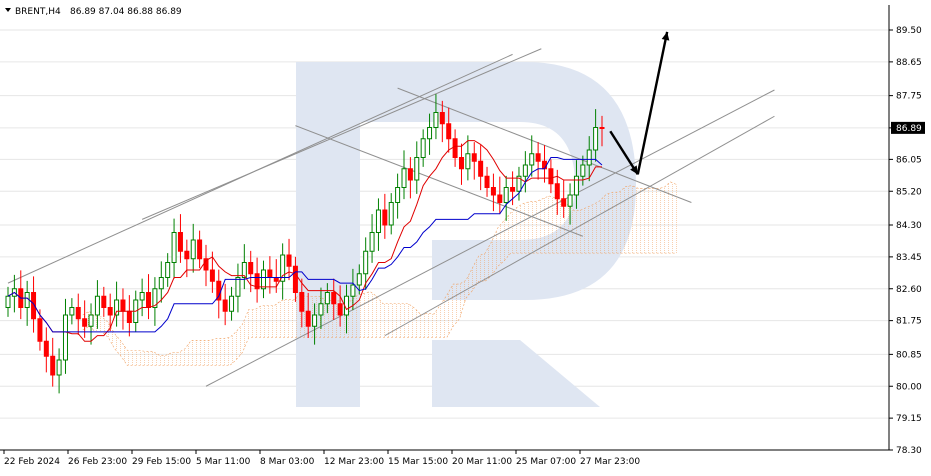 The image size is (931, 476). Describe the element at coordinates (97, 462) in the screenshot. I see `time-tick-label: 26 Feb 23:00` at that location.